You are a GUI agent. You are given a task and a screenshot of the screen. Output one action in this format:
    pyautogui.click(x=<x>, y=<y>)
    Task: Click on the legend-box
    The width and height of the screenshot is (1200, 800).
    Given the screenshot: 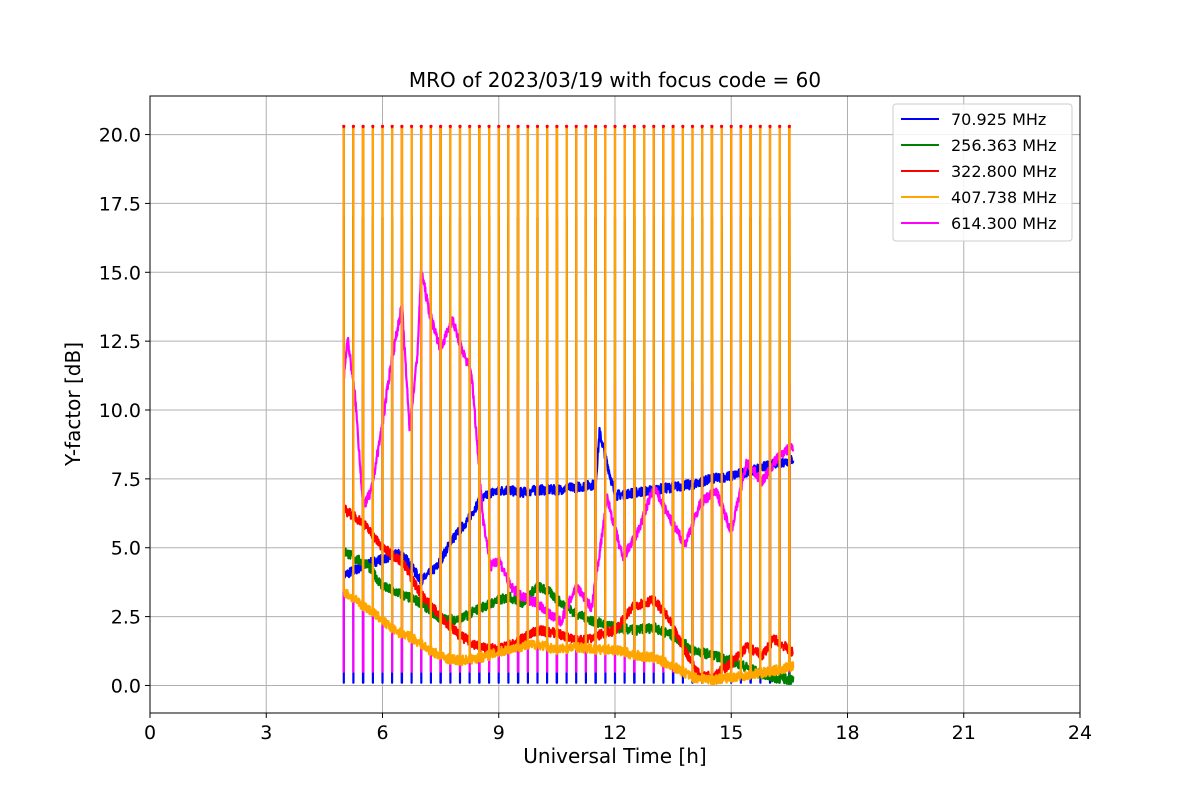 What is the action you would take?
    pyautogui.click(x=982, y=172)
    